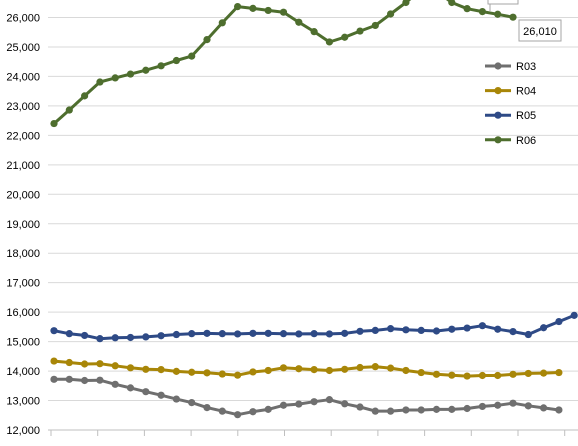 The width and height of the screenshot is (578, 446). What do you see at coordinates (526, 67) in the screenshot?
I see `legend-label: R03` at bounding box center [526, 67].